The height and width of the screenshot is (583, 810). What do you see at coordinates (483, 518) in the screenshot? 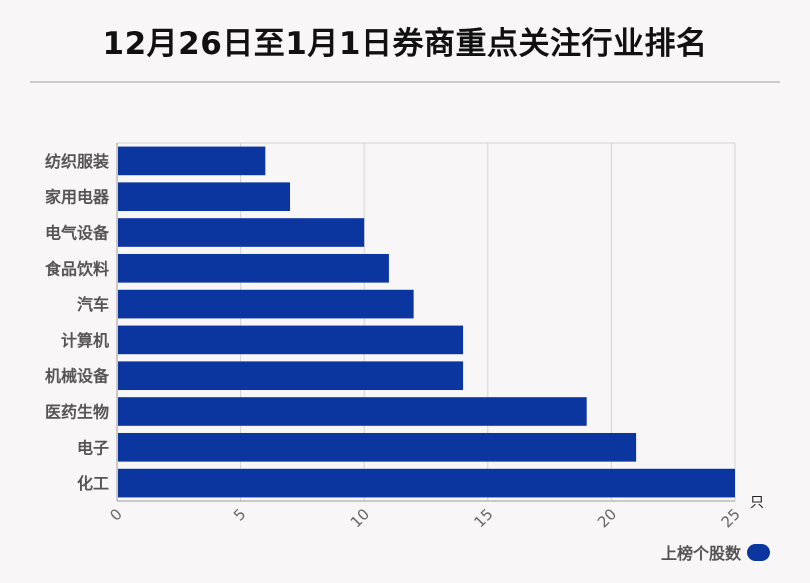
I see `x-tick-label: 15` at bounding box center [483, 518].